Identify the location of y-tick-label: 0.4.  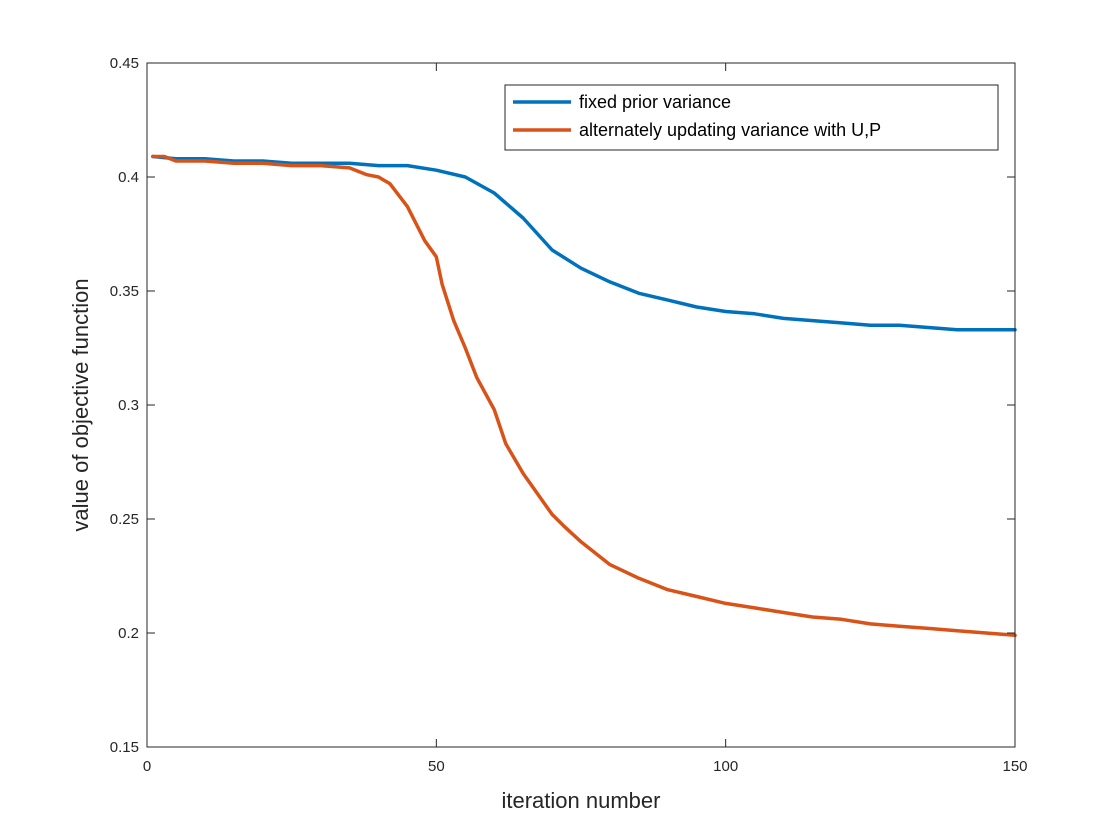
(128, 177).